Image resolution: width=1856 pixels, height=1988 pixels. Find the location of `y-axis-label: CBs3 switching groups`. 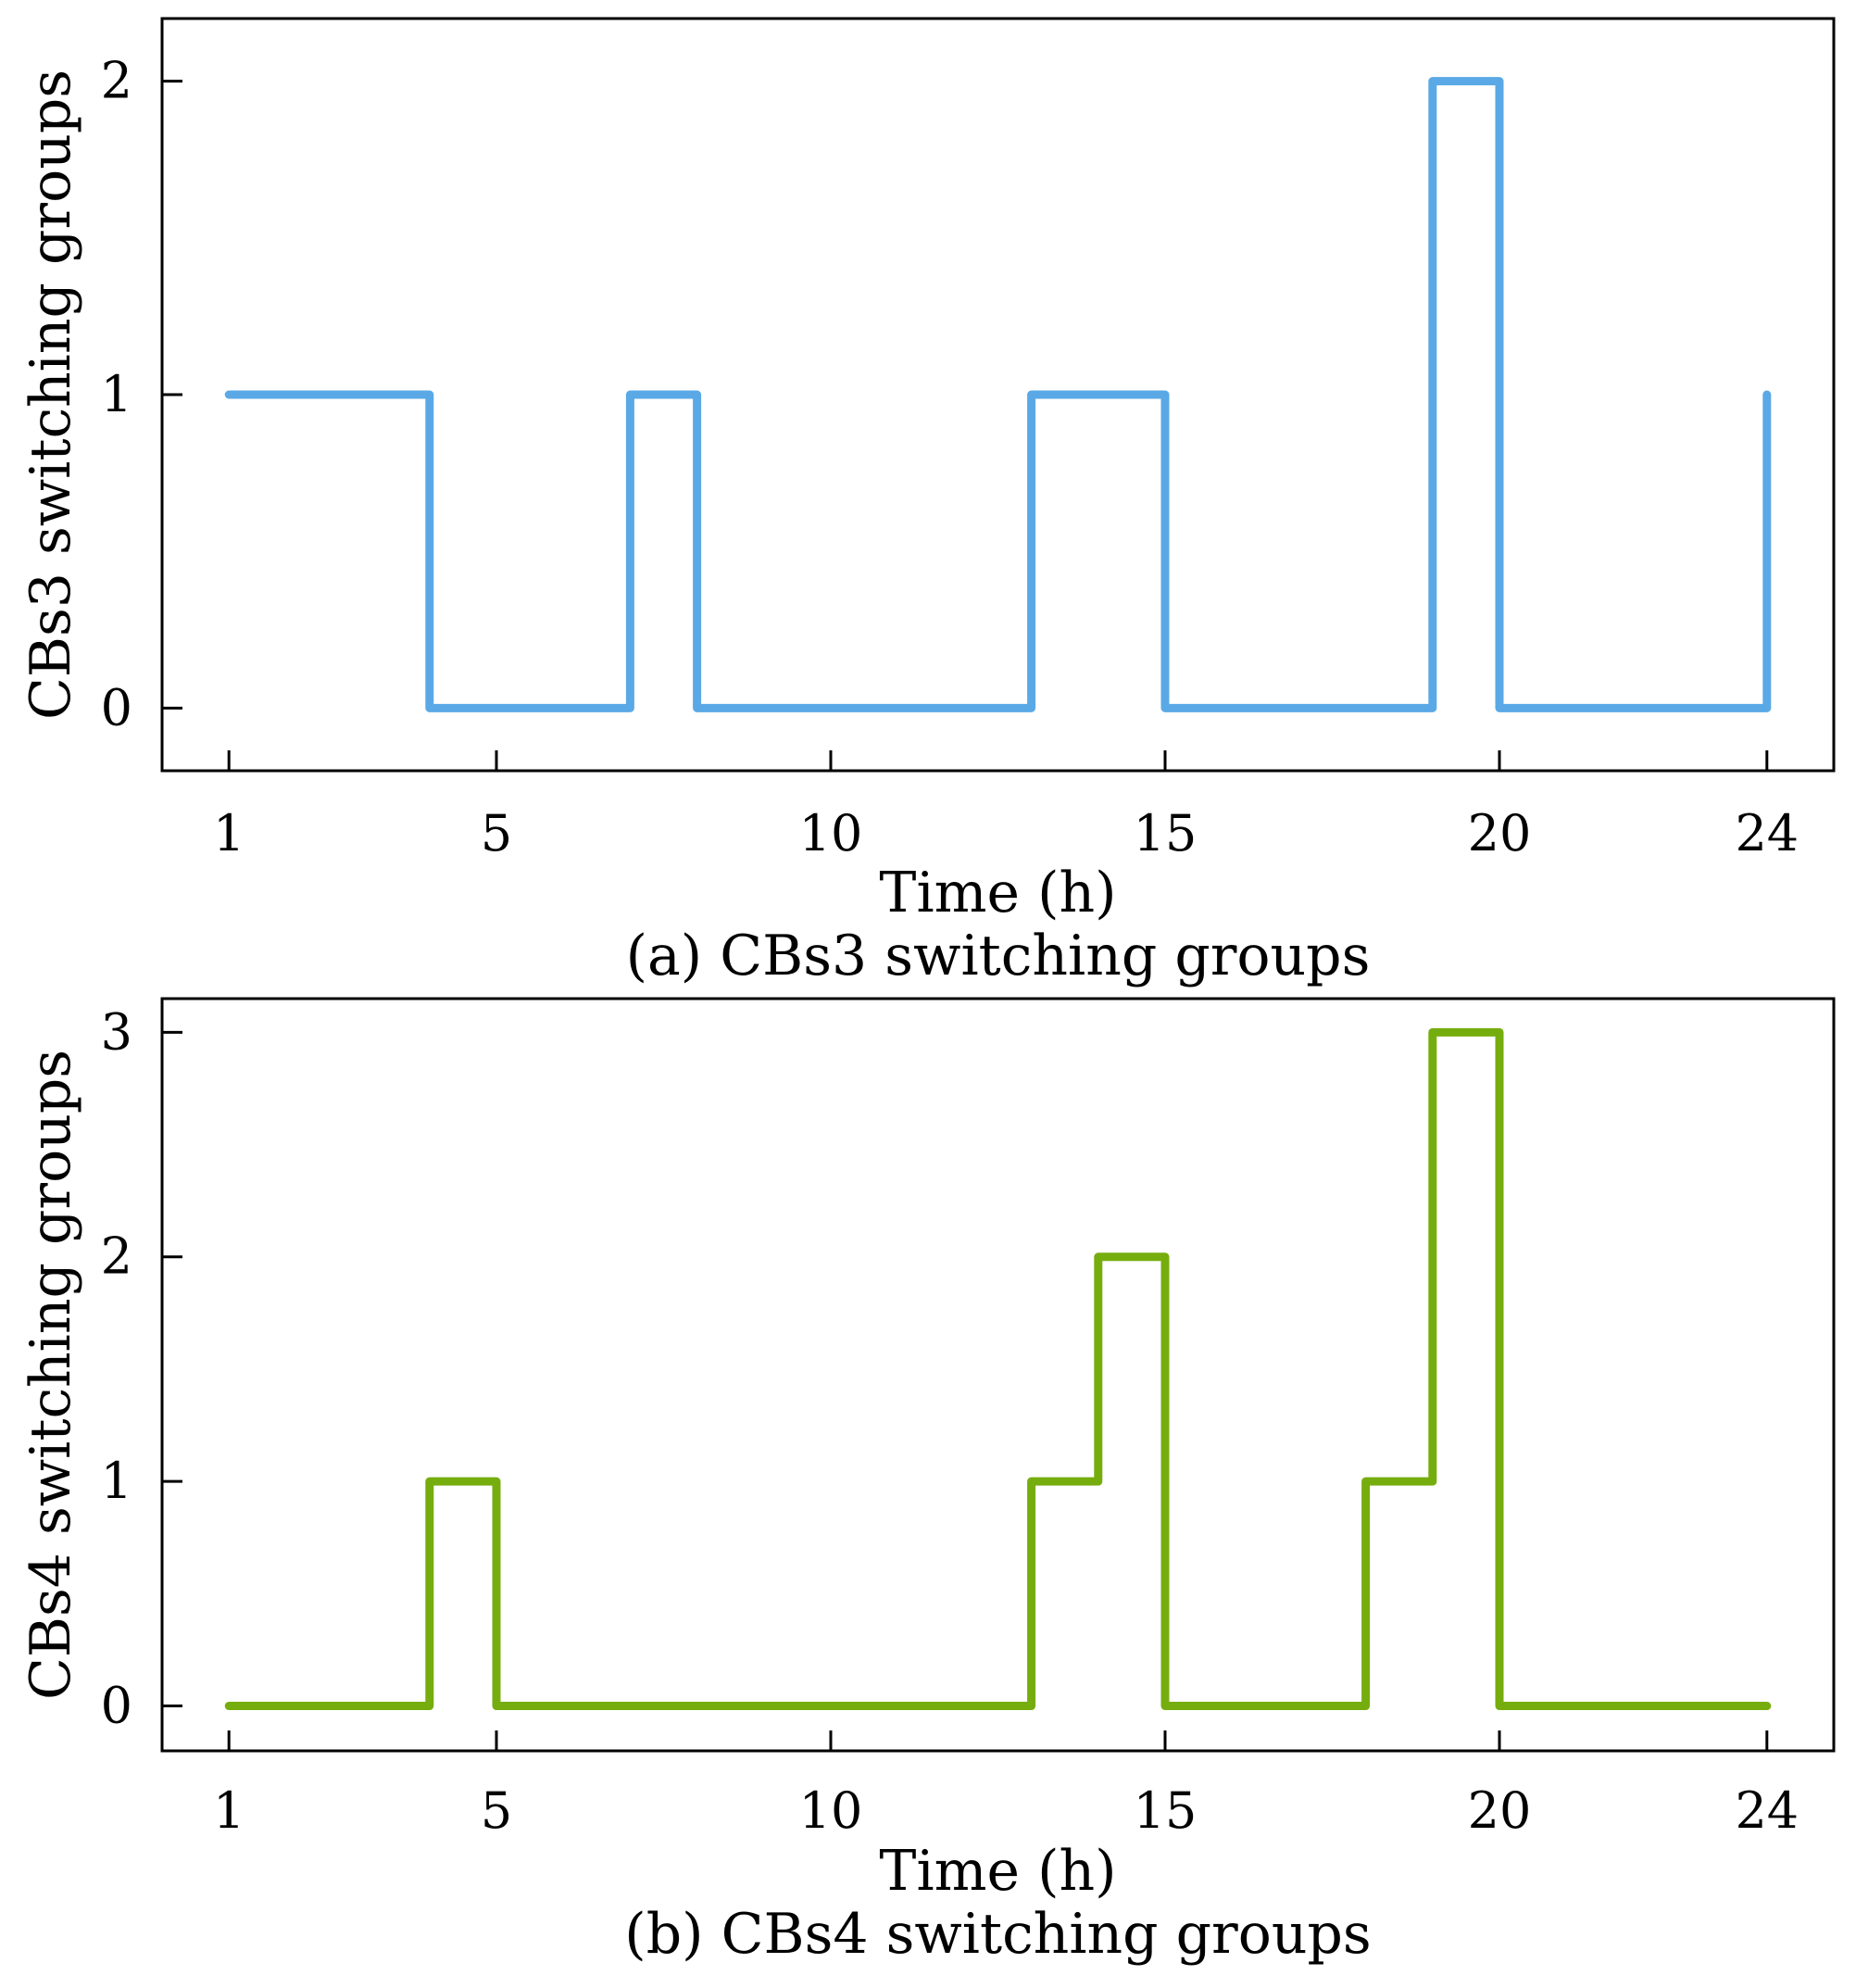

y-axis-label: CBs3 switching groups is located at coordinates (51, 394).